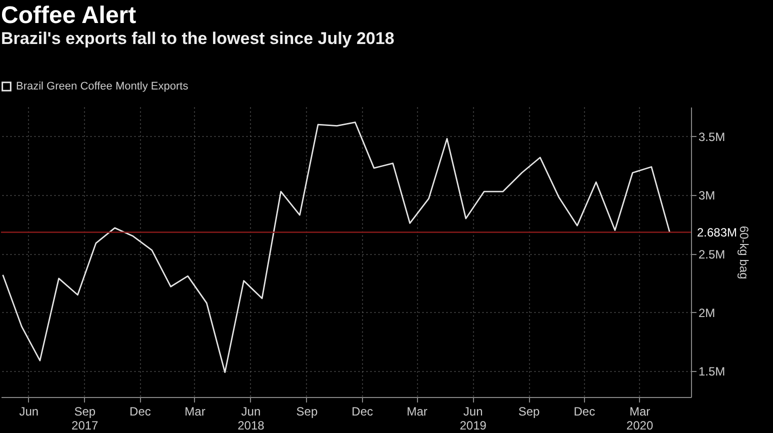 The image size is (773, 433). What do you see at coordinates (707, 195) in the screenshot?
I see `y-tick-label: 3M` at bounding box center [707, 195].